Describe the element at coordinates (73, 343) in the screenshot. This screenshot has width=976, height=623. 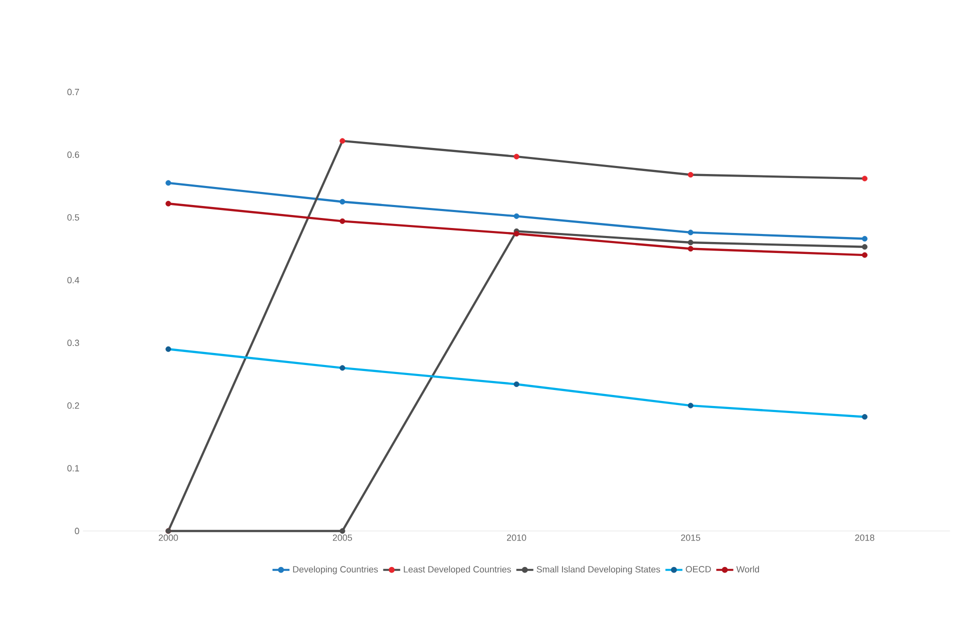
I see `y-tick-label: 0.3` at that location.